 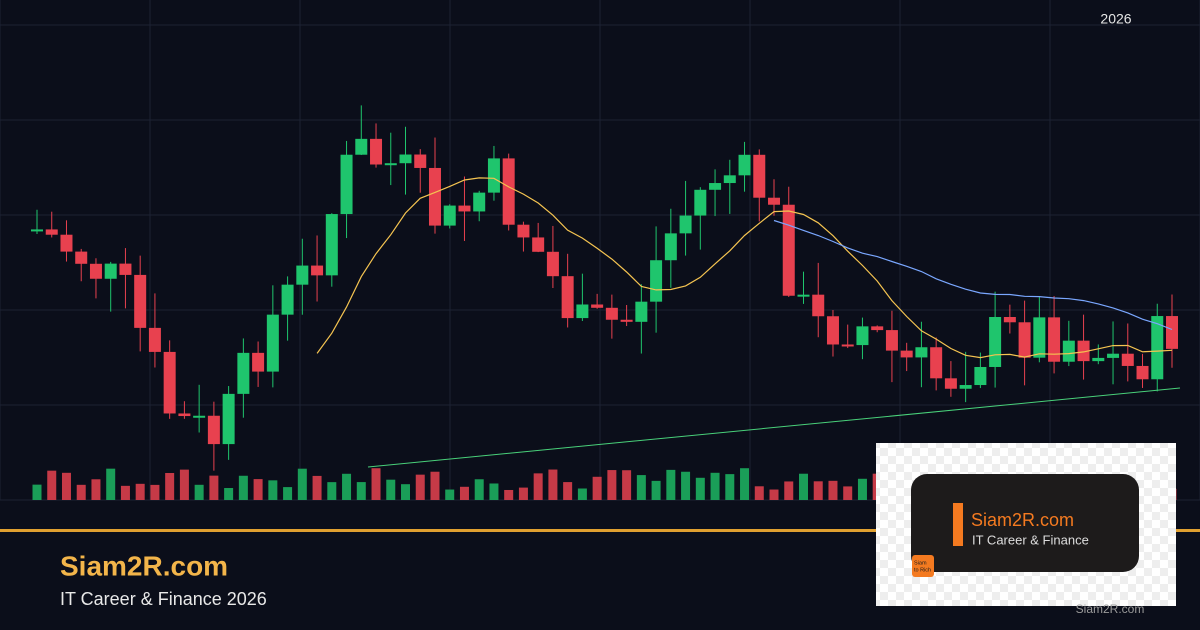 I want to click on logo-panel, so click(x=1025, y=523).